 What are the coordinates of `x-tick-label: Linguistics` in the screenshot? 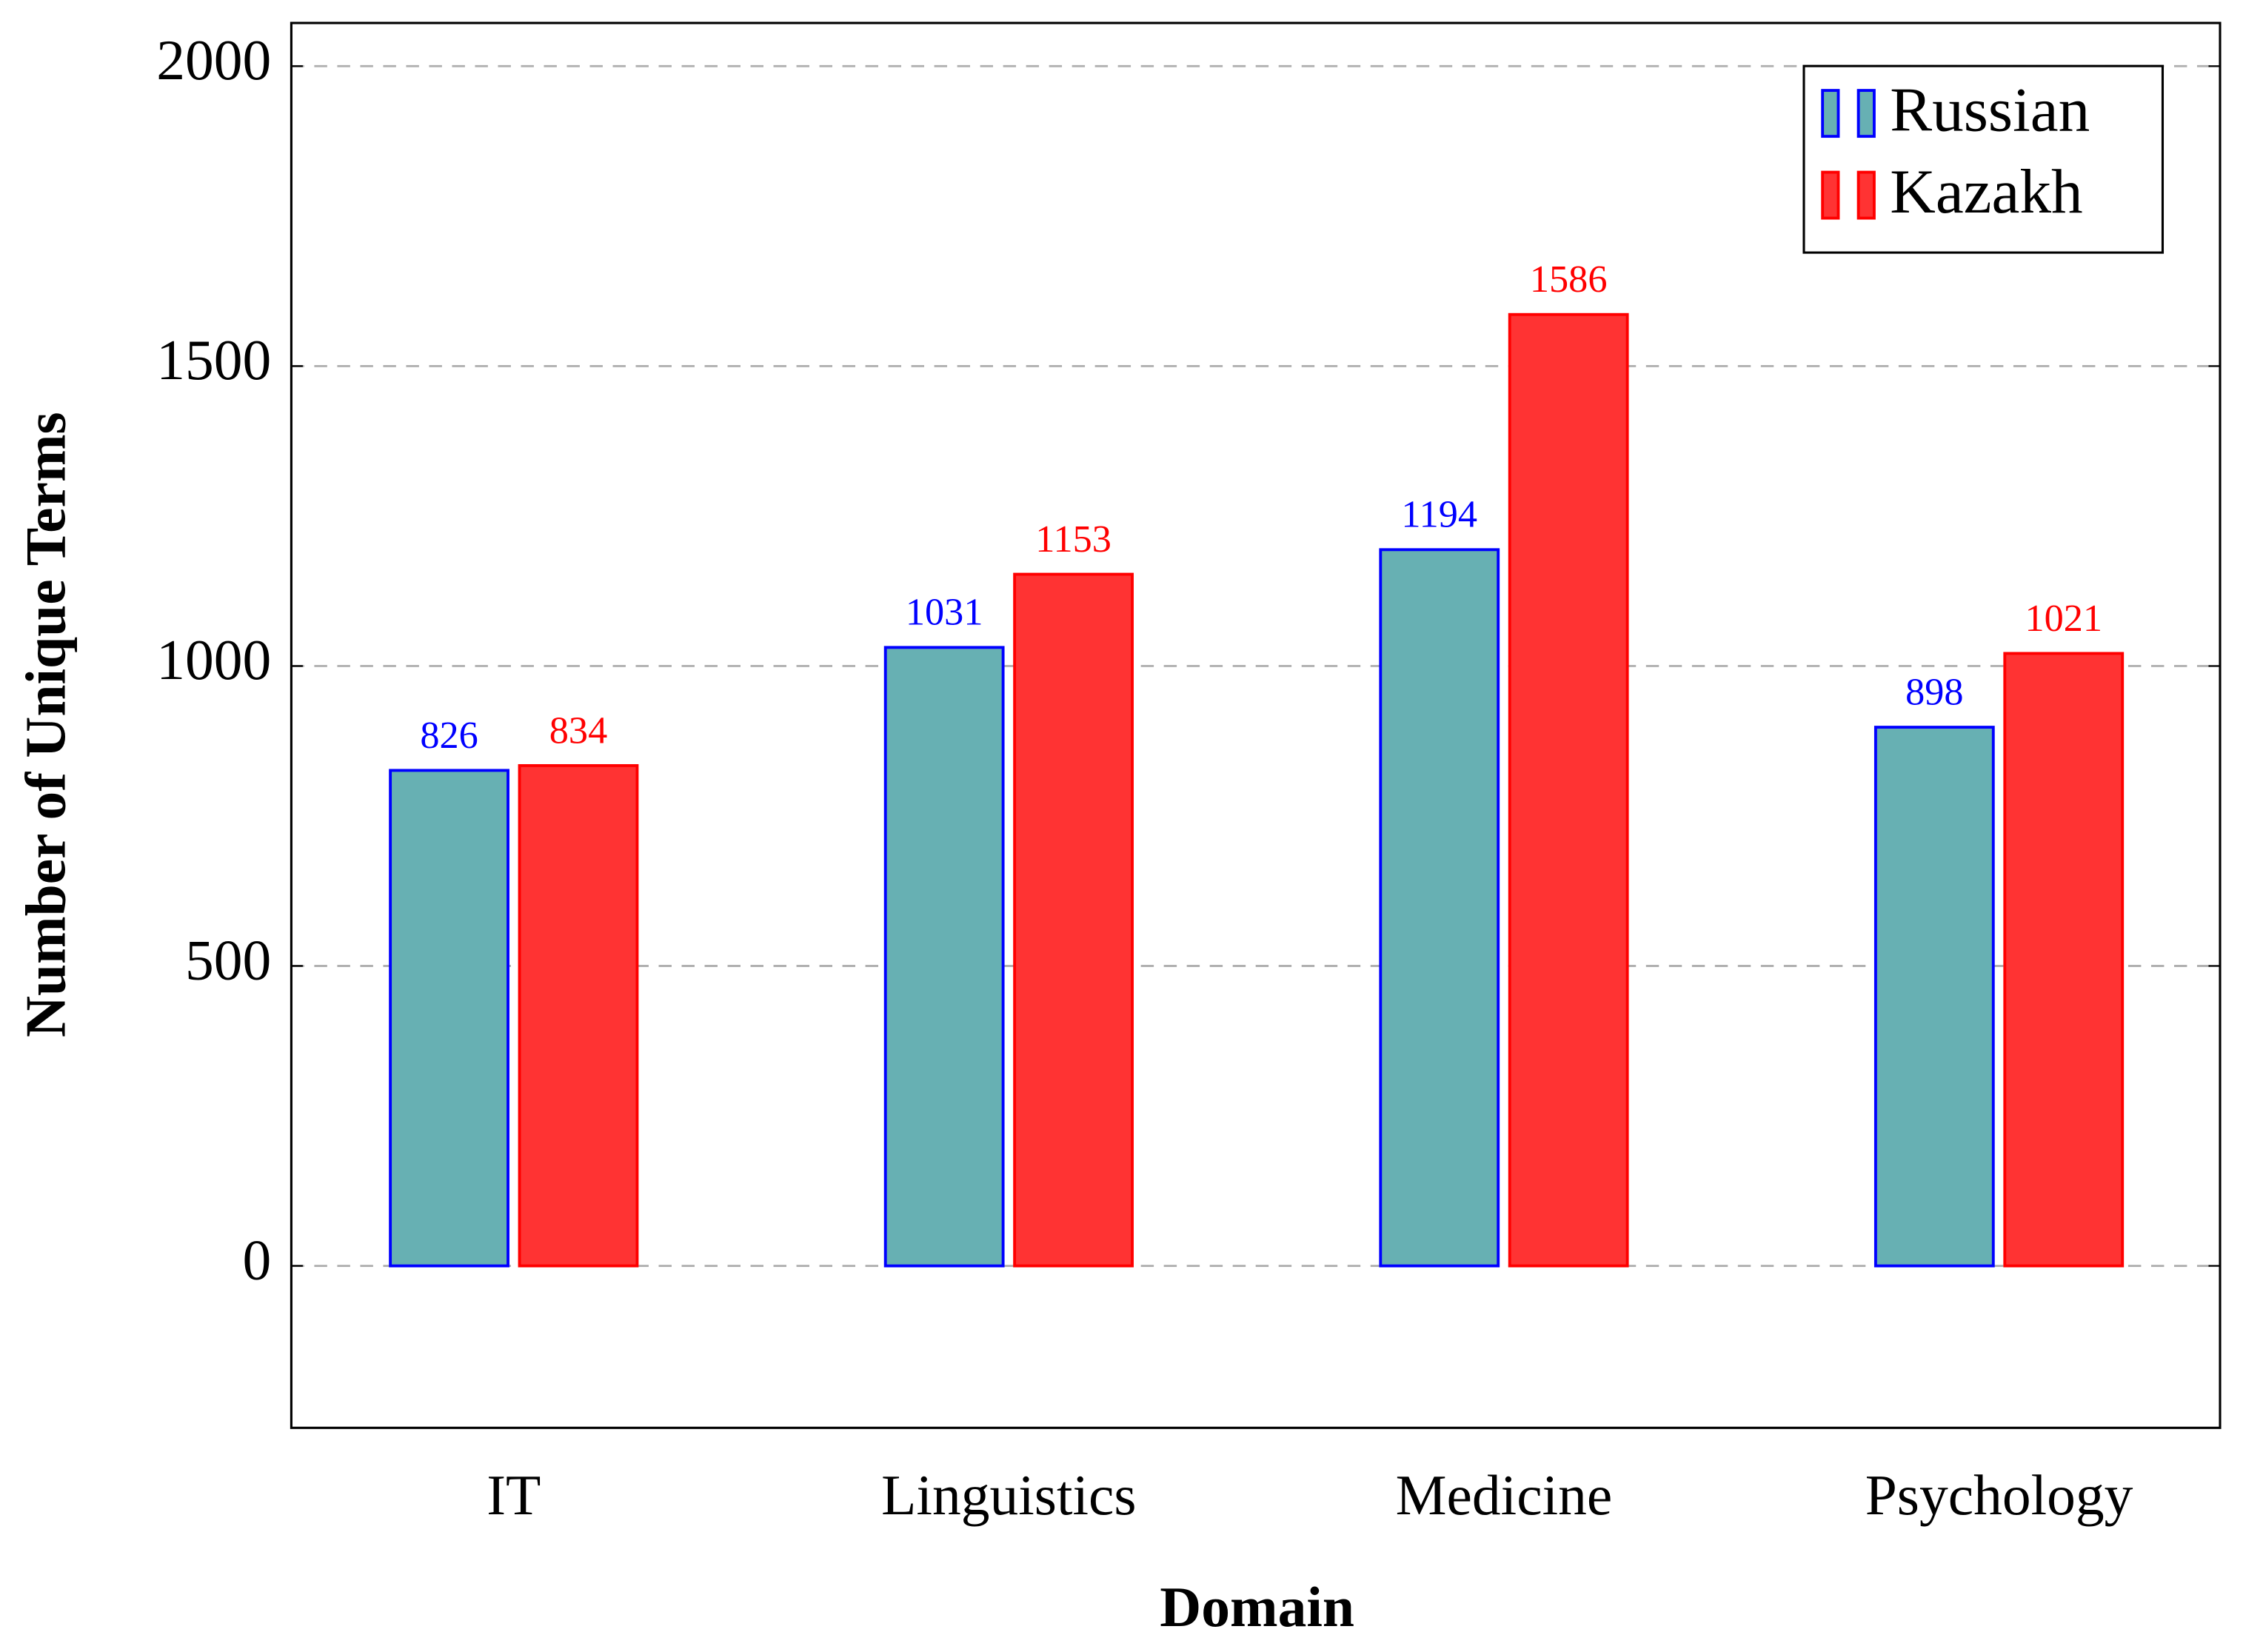 It's located at (1009, 1495).